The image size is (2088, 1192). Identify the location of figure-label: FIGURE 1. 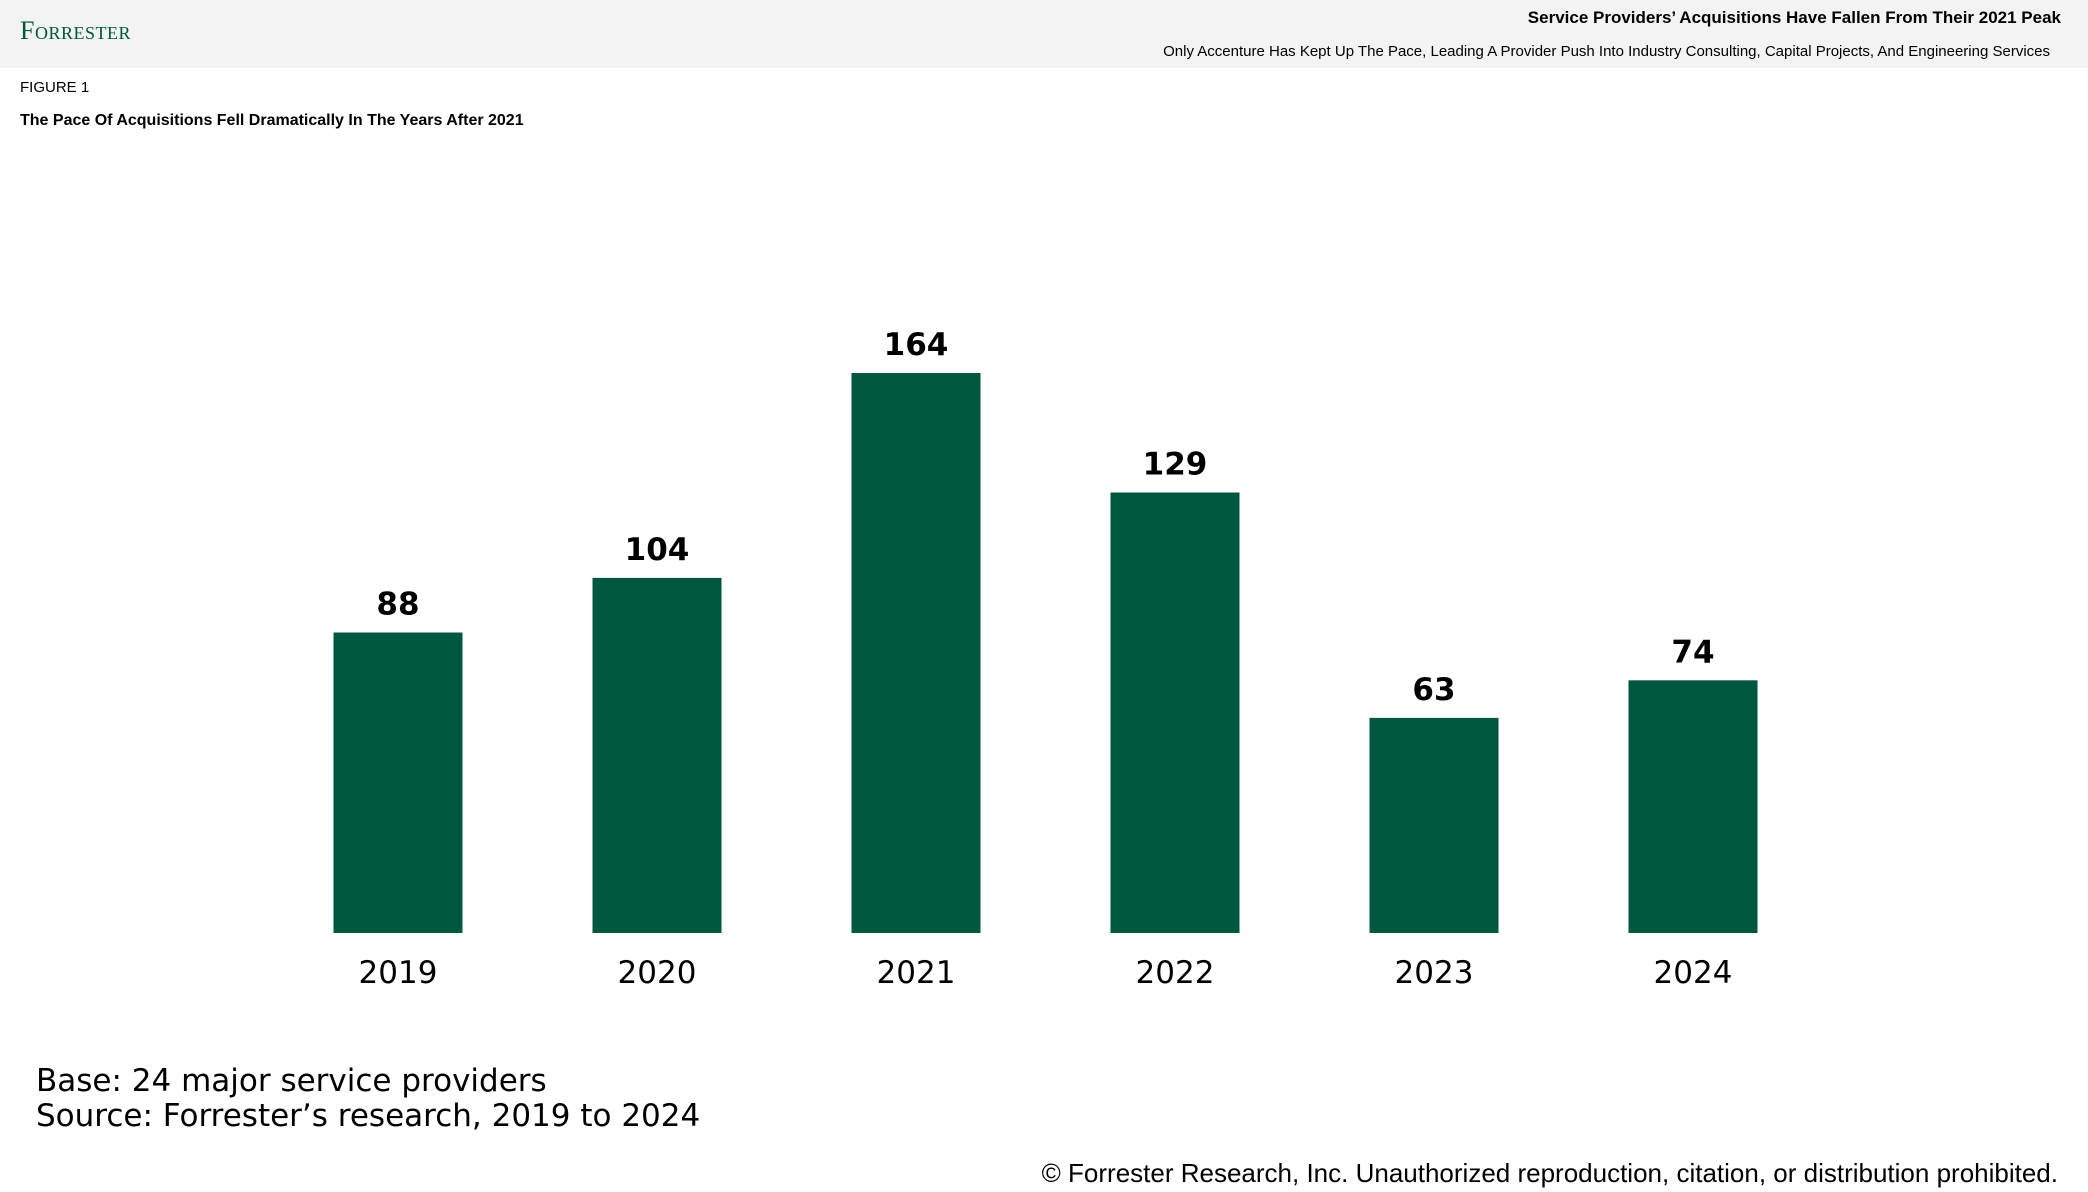
(55, 87).